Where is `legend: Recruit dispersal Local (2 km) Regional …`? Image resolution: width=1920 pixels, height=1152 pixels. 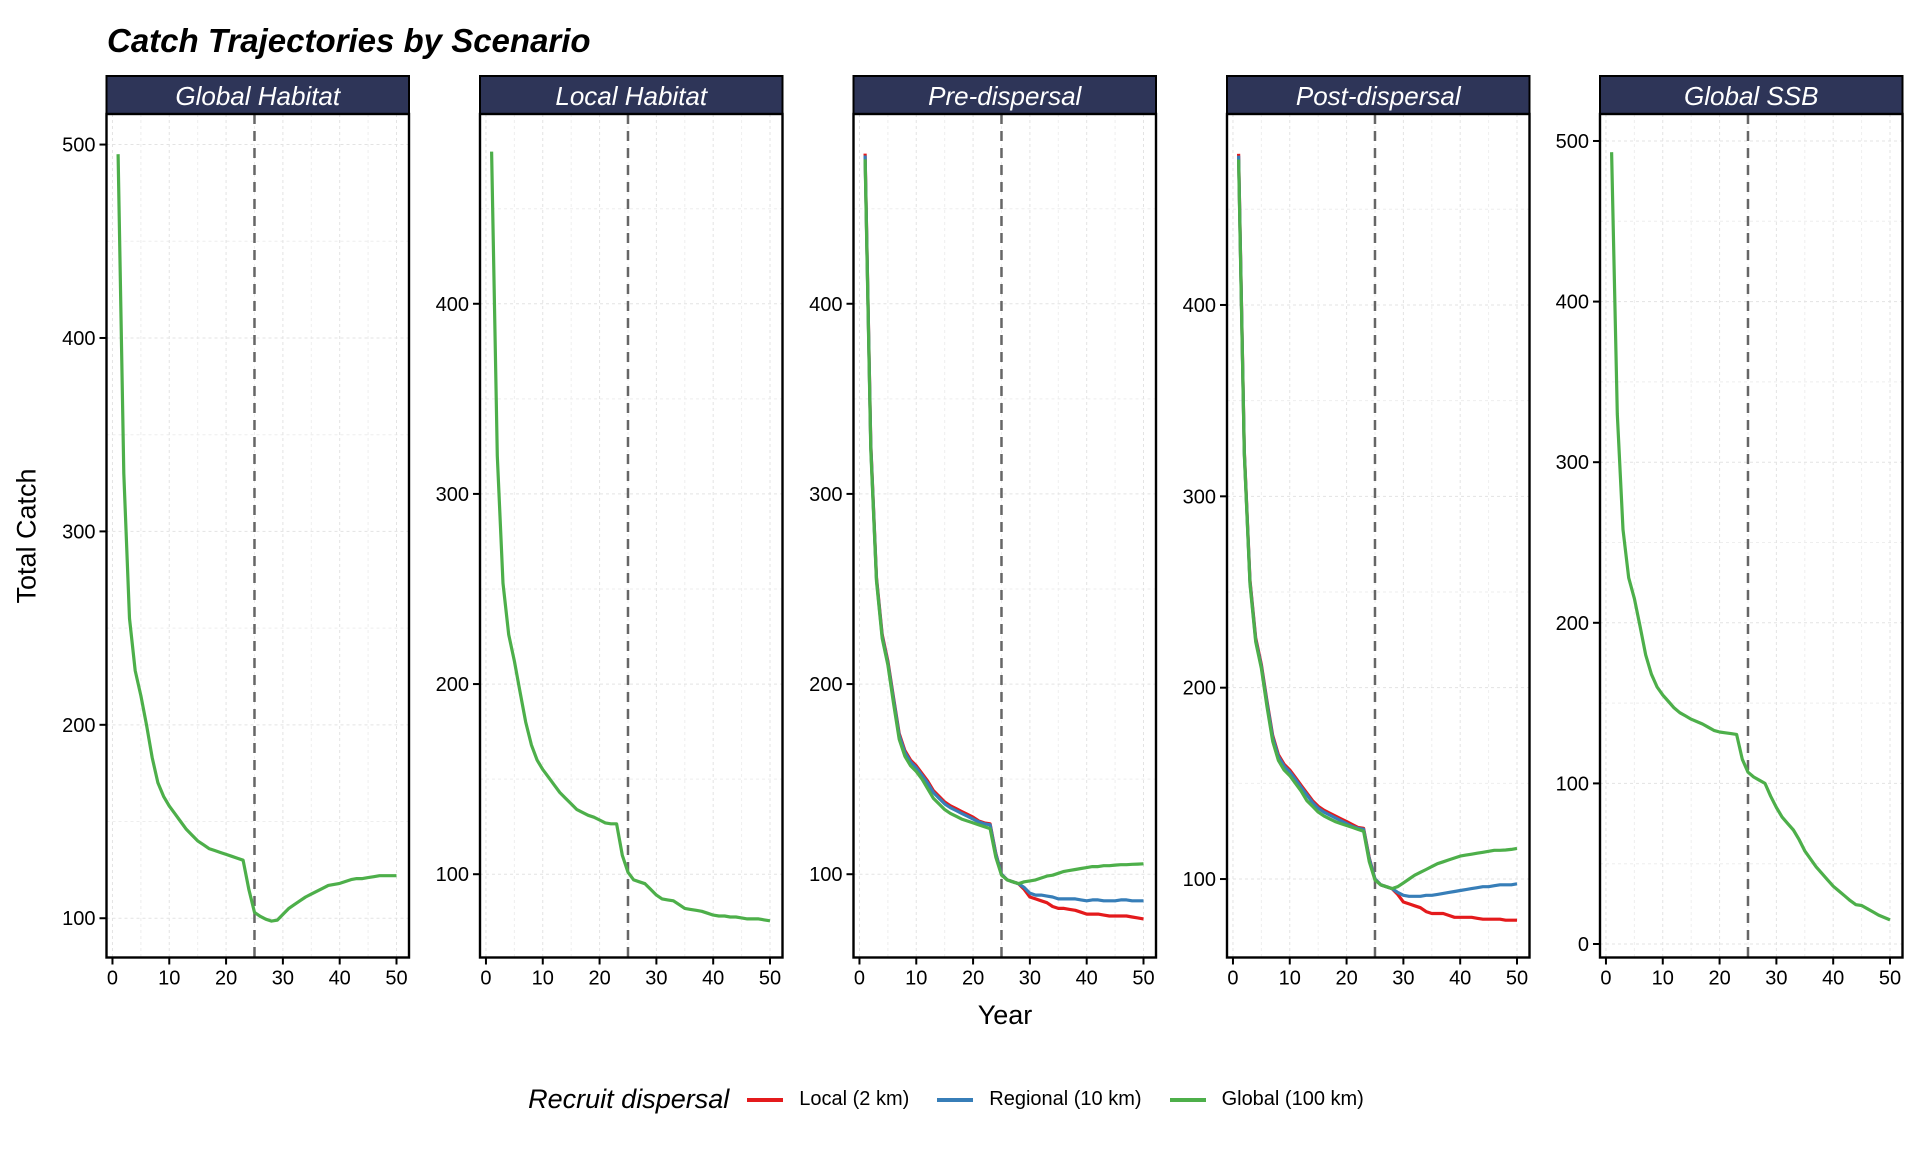 legend: Recruit dispersal Local (2 km) Regional … is located at coordinates (960, 1099).